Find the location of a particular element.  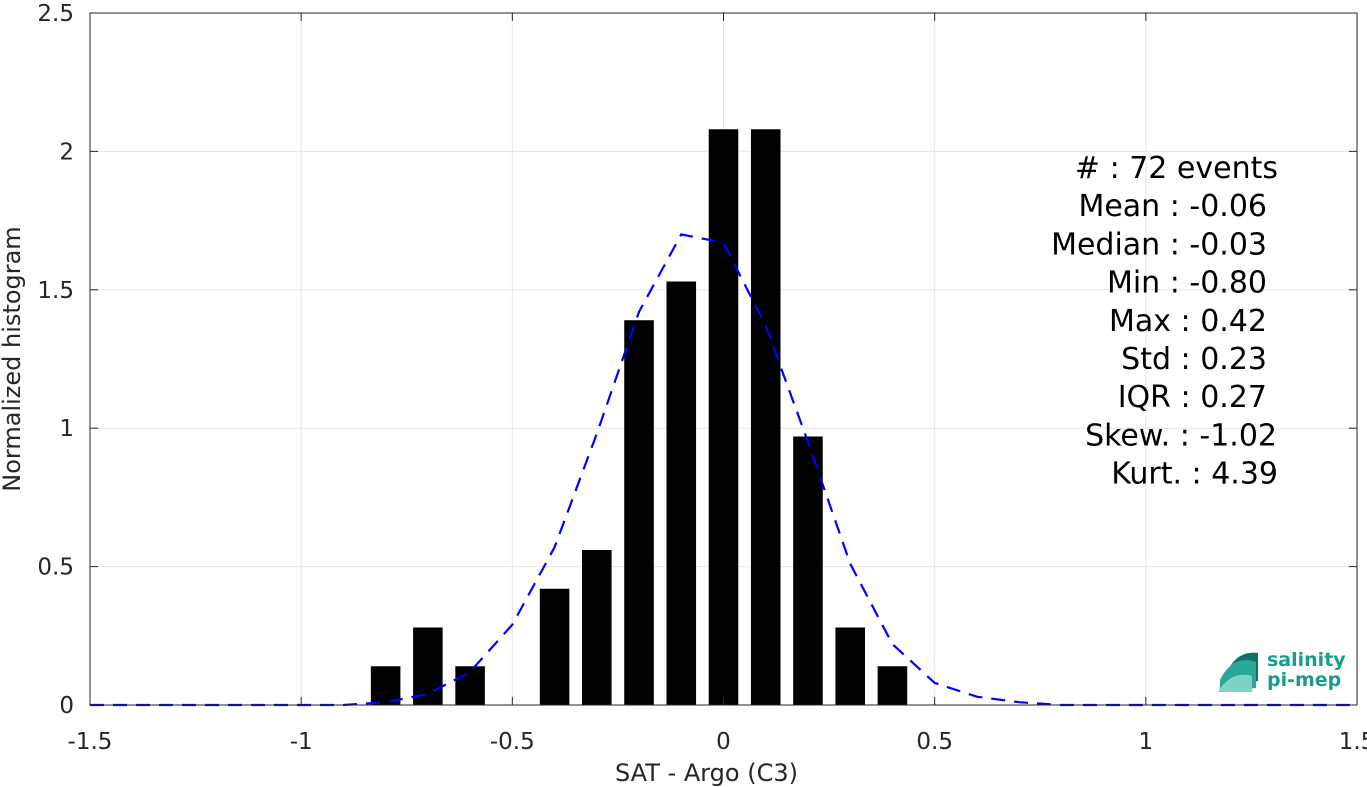

y-tick-label: 2 is located at coordinates (66, 152).